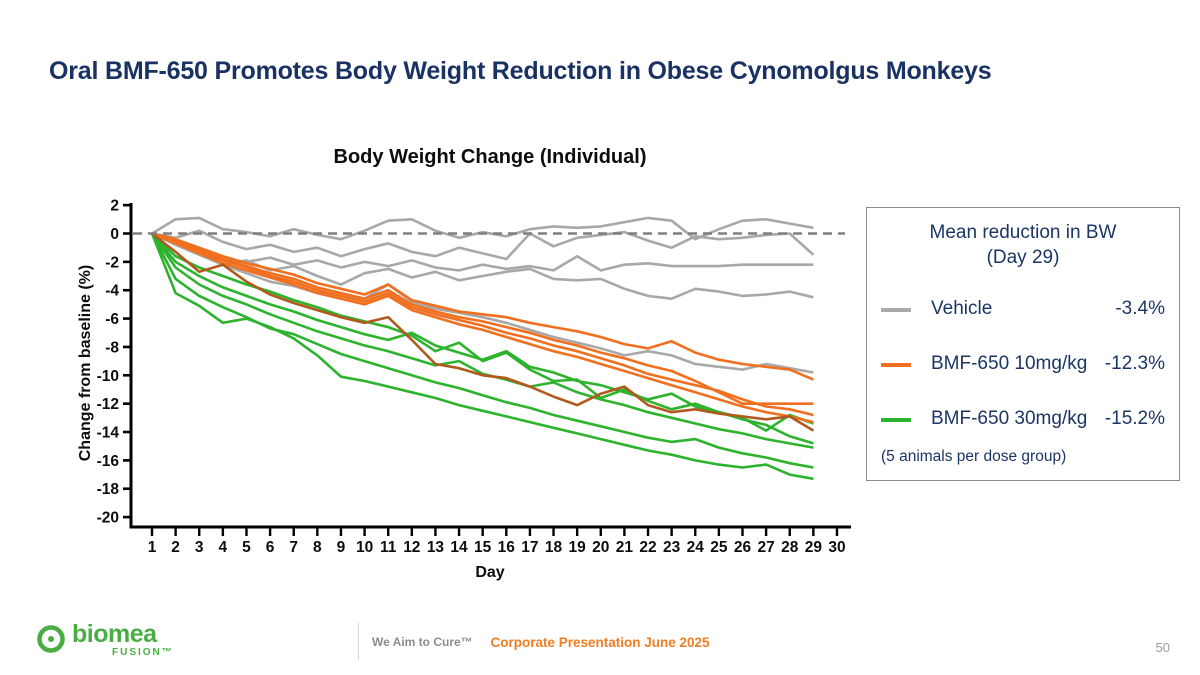  I want to click on x-tick-label: 30, so click(836, 547).